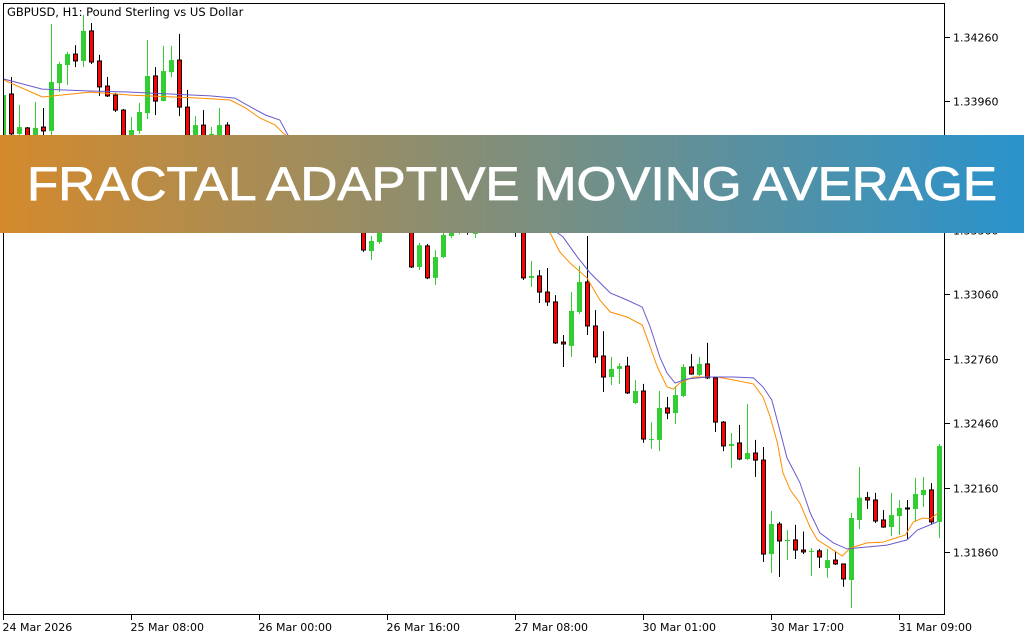 This screenshot has height=640, width=1024. Describe the element at coordinates (976, 489) in the screenshot. I see `price-tick-label: 1.32160` at that location.